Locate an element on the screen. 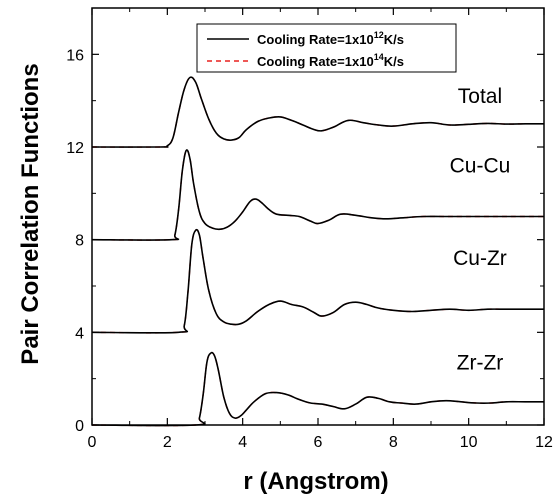  x-tick-label: 12 is located at coordinates (544, 442).